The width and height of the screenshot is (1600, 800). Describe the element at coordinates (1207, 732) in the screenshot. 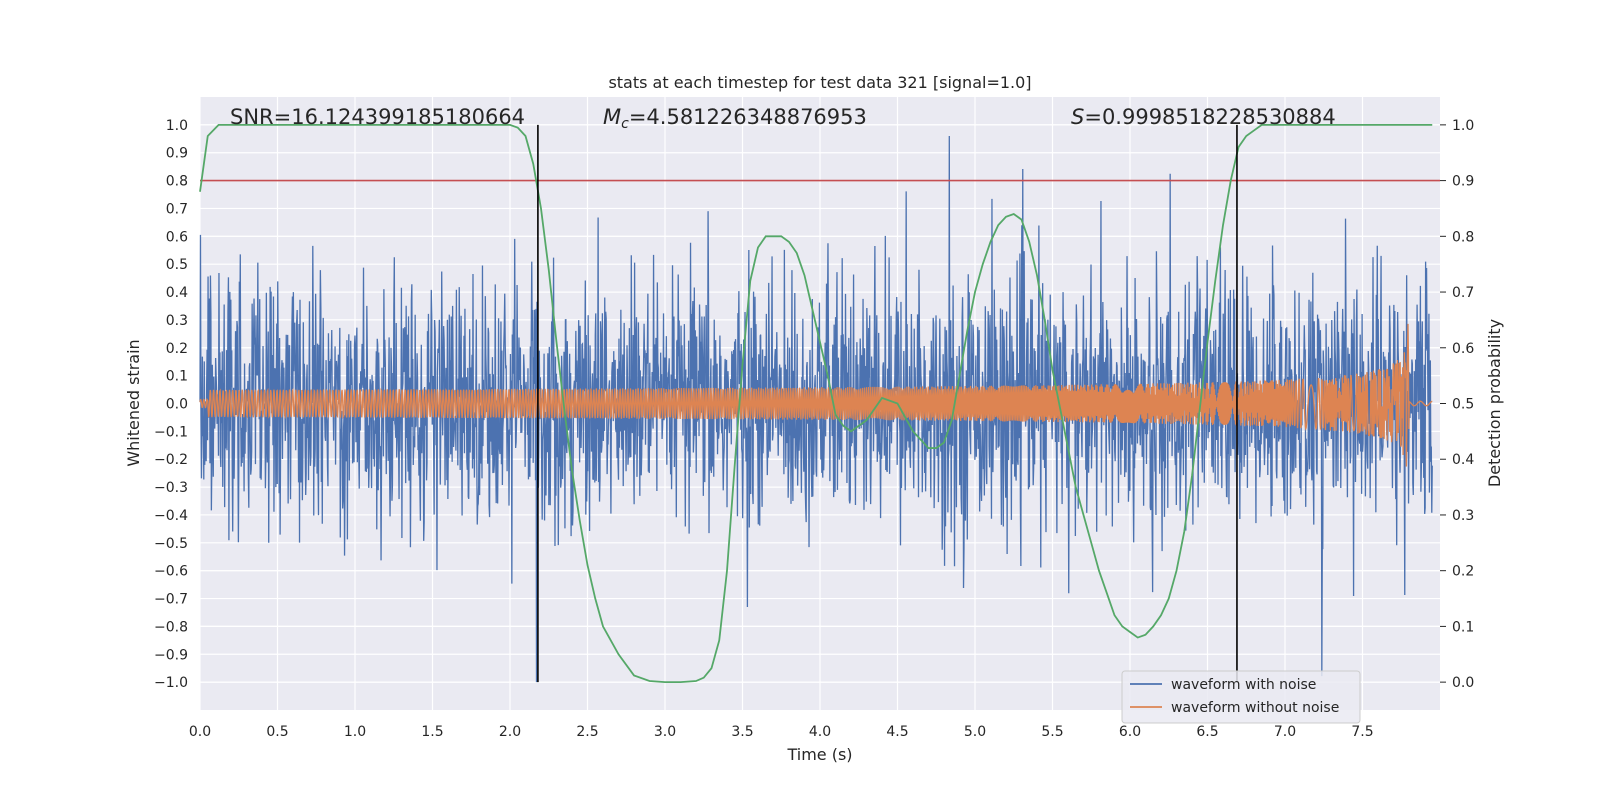

I see `x-tick-label: 6.5` at that location.